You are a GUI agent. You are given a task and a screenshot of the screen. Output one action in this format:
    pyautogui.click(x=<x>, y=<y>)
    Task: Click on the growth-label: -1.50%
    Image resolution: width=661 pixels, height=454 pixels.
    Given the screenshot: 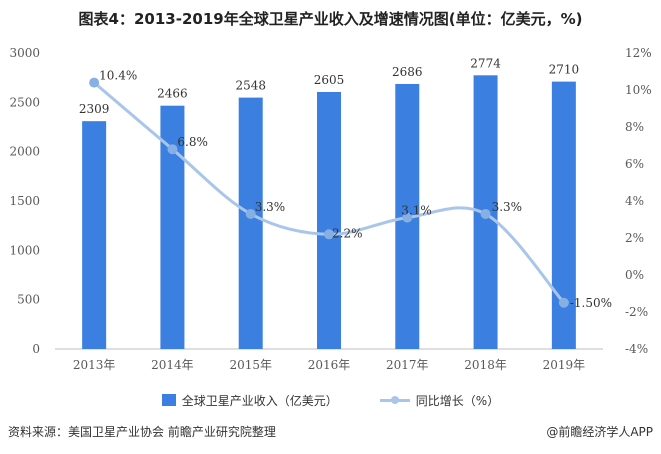 What is the action you would take?
    pyautogui.click(x=591, y=303)
    